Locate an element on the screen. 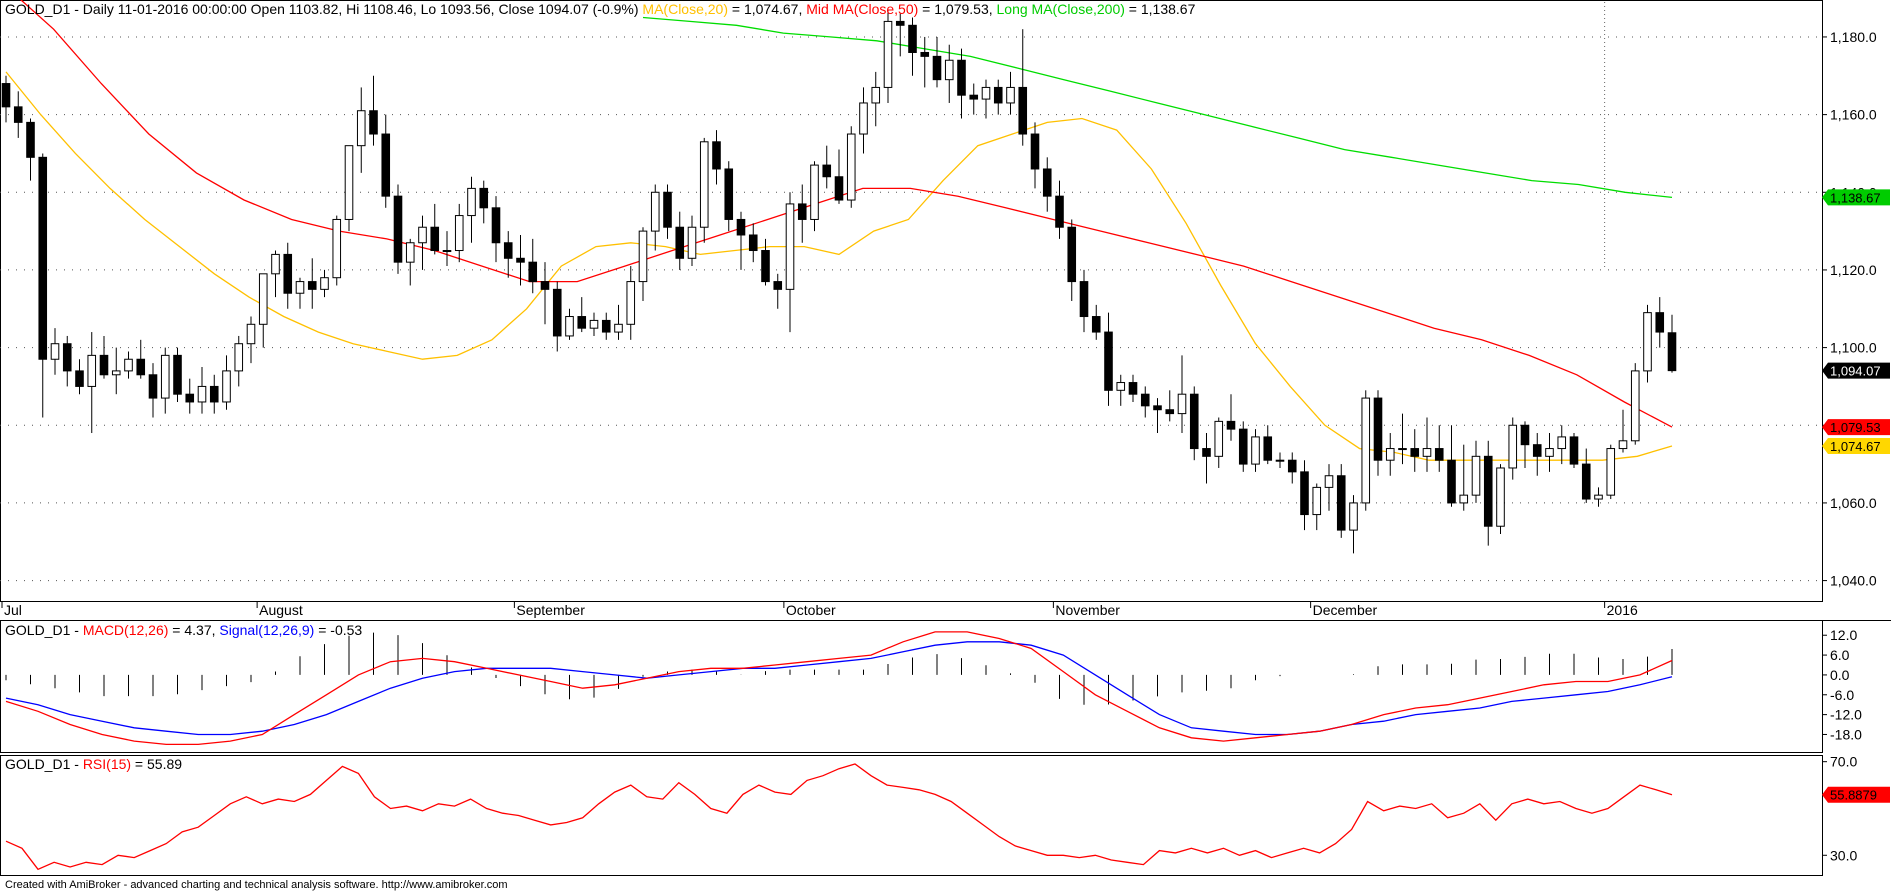 Image resolution: width=1891 pixels, height=892 pixels. price-badge is located at coordinates (1856, 370).